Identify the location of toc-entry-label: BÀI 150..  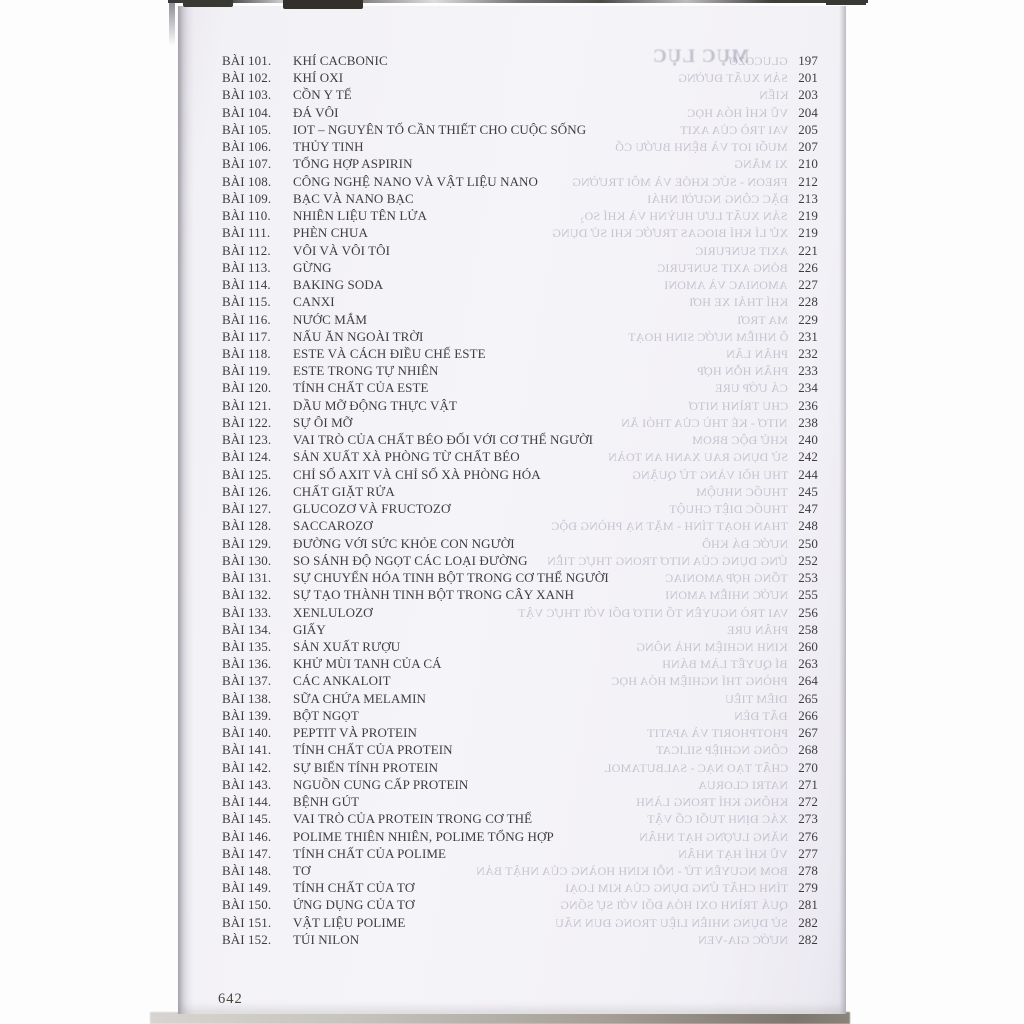
(247, 905).